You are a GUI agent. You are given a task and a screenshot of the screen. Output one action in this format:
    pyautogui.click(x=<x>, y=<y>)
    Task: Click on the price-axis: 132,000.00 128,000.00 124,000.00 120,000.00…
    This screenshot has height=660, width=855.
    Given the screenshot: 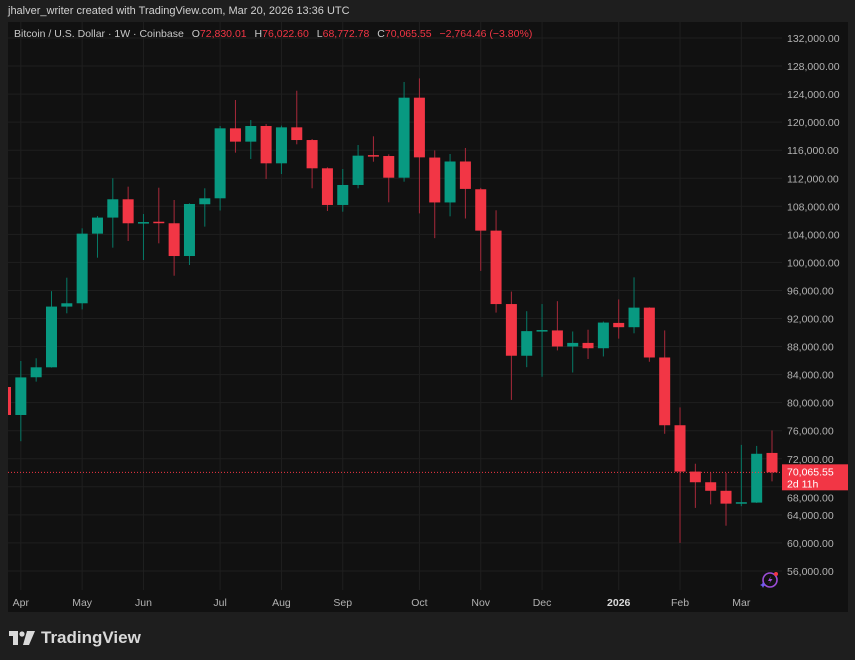 What is the action you would take?
    pyautogui.click(x=813, y=305)
    